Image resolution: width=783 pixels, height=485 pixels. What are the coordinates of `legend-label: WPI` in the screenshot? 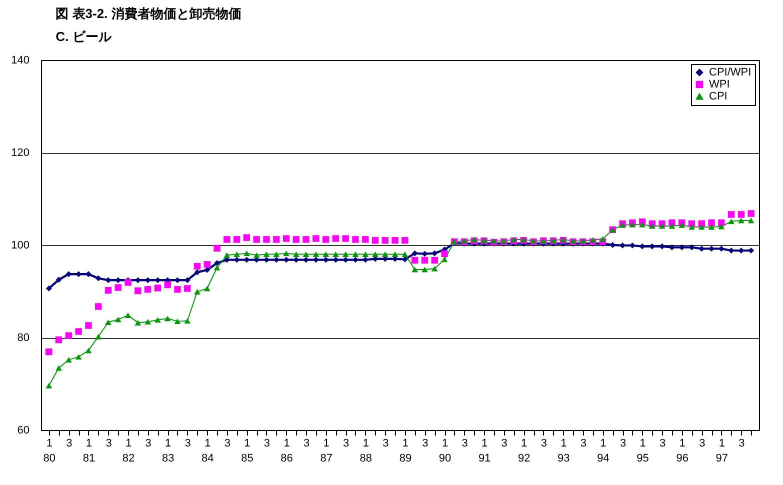 It's located at (719, 84).